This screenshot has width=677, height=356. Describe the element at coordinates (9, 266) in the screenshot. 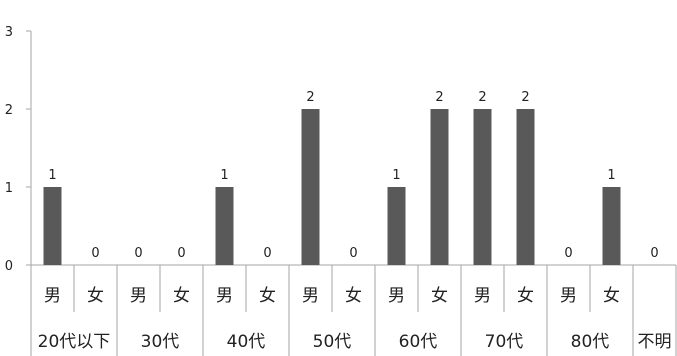

I see `y-tick-label: 0` at that location.